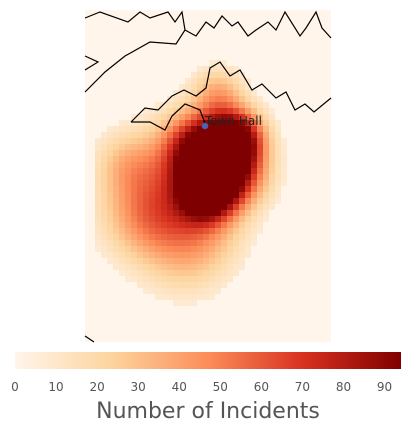  What do you see at coordinates (15, 387) in the screenshot?
I see `colorbar-tick-label: 0` at bounding box center [15, 387].